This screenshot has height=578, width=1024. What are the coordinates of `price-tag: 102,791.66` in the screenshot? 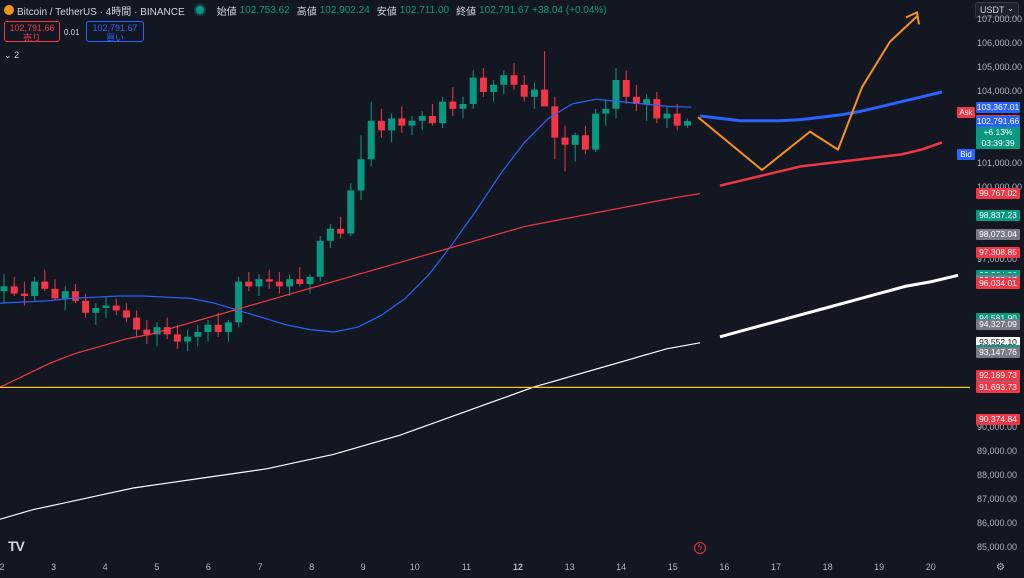 It's located at (998, 121).